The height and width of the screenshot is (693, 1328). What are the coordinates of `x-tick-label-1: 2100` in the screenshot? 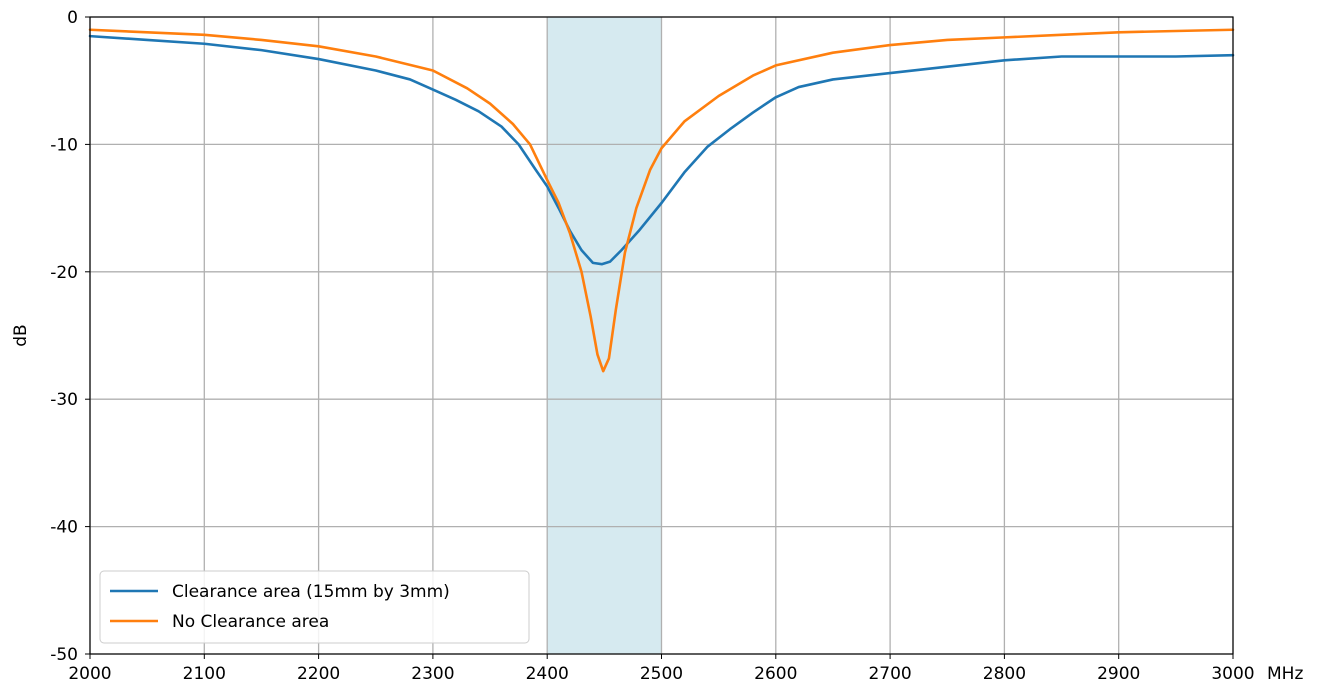 It's located at (204, 674).